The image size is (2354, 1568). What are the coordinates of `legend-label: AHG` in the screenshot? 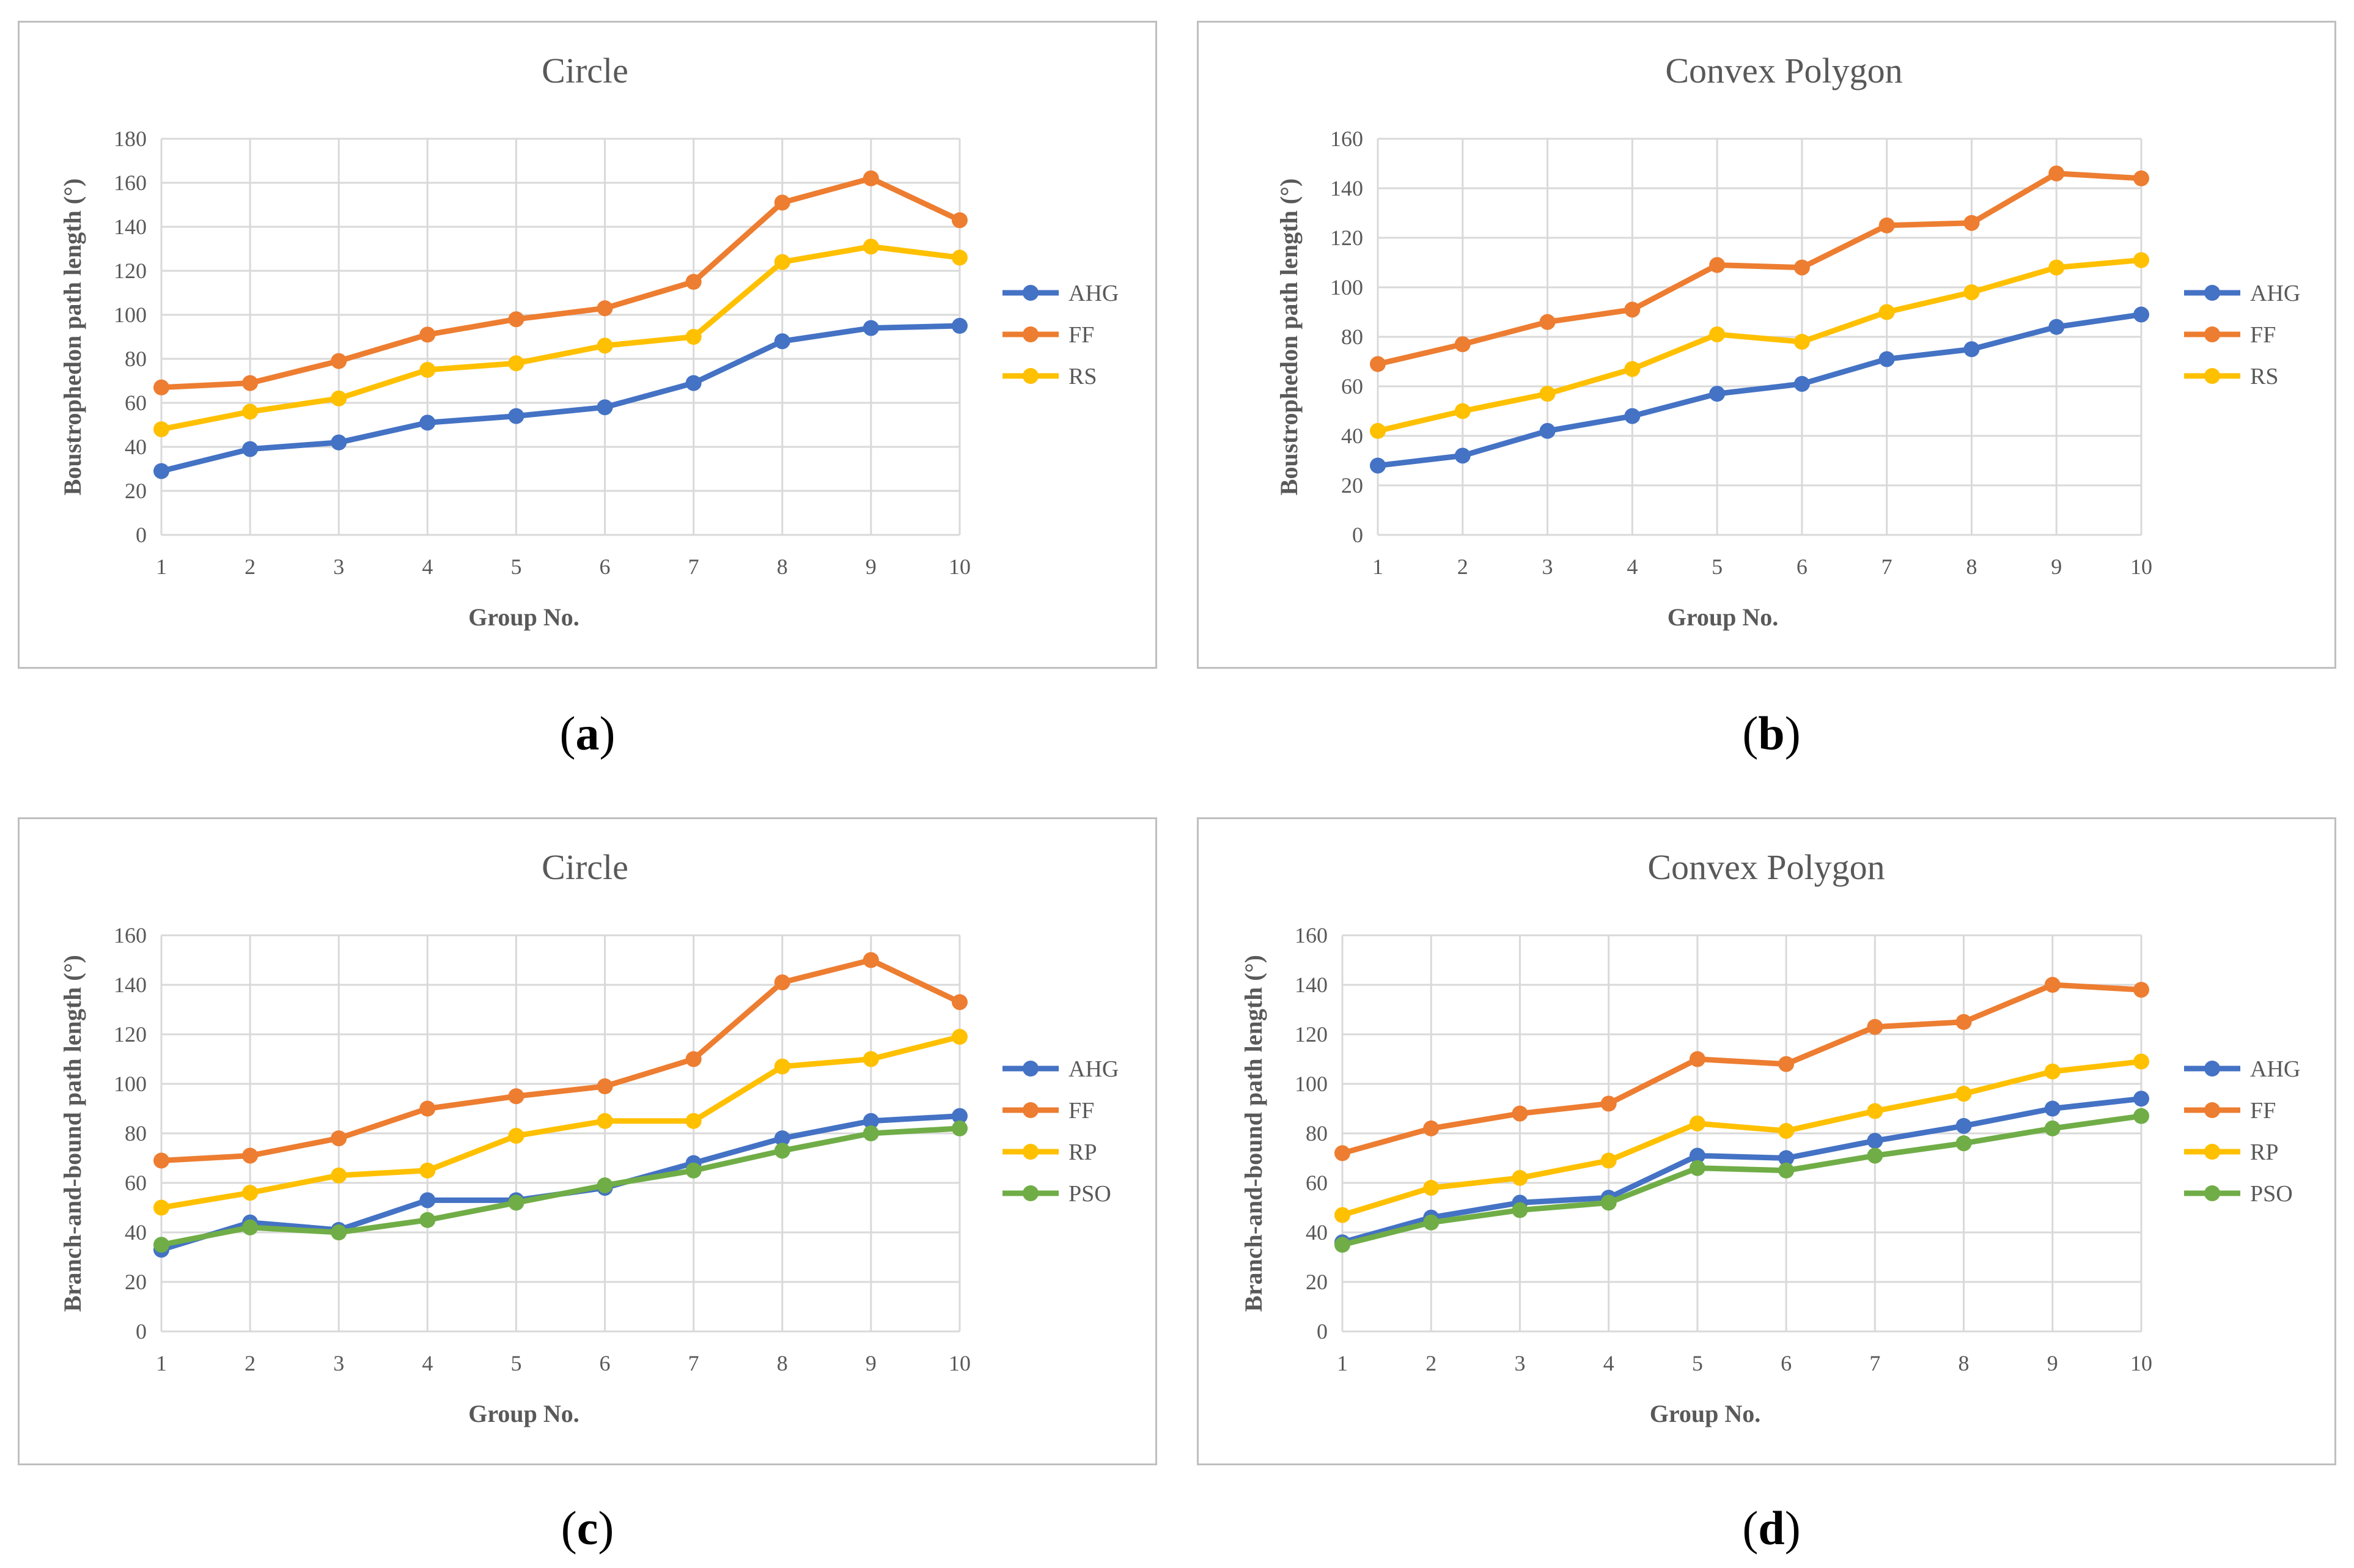 It's located at (1093, 1069).